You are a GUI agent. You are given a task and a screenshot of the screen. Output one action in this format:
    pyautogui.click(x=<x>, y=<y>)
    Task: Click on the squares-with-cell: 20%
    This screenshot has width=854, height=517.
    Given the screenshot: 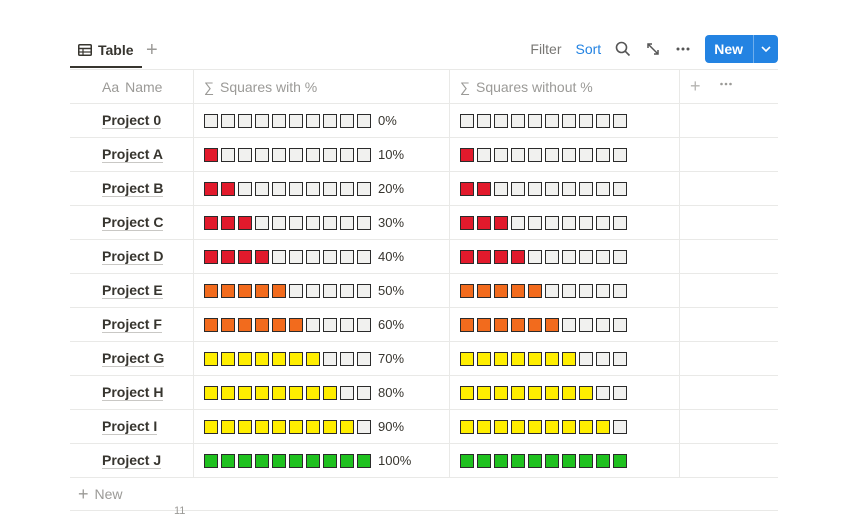 What is the action you would take?
    pyautogui.click(x=322, y=188)
    